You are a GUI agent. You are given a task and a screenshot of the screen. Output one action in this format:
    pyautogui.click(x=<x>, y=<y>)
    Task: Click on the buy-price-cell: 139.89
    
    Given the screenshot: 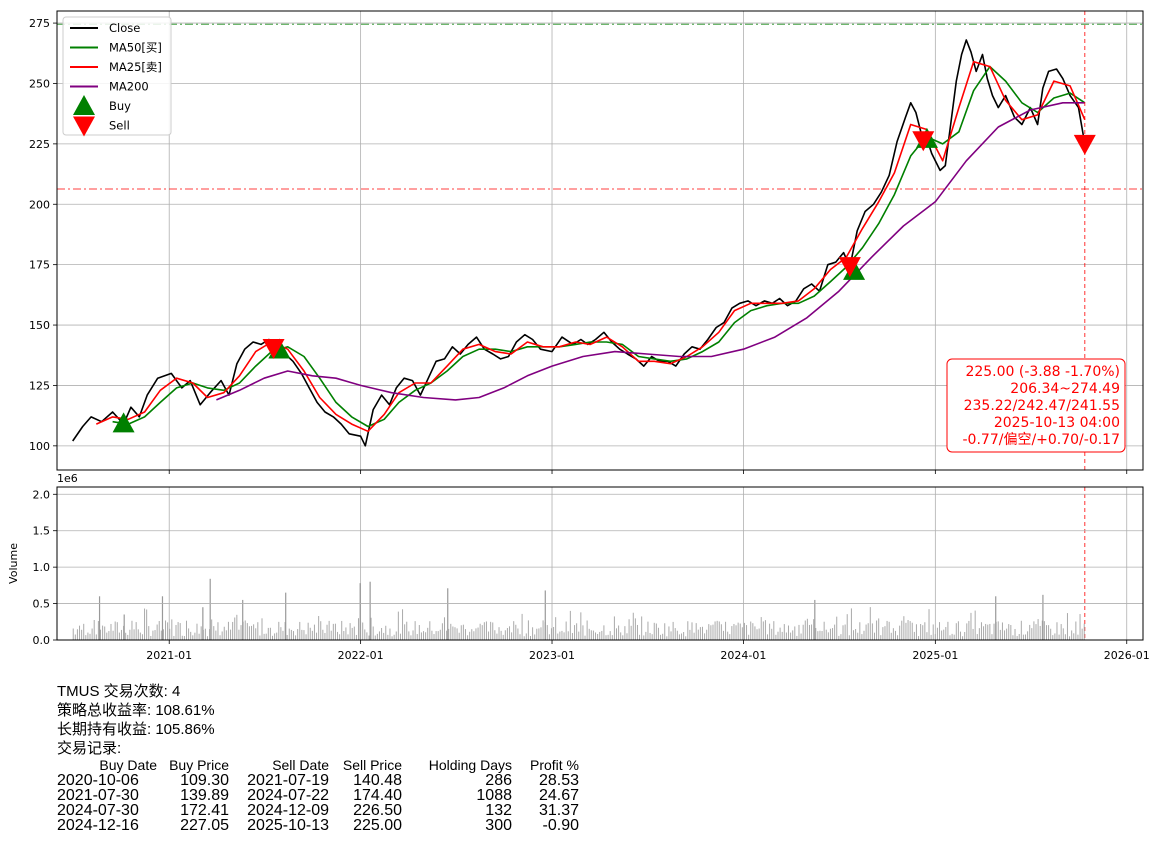 What is the action you would take?
    pyautogui.click(x=204, y=795)
    